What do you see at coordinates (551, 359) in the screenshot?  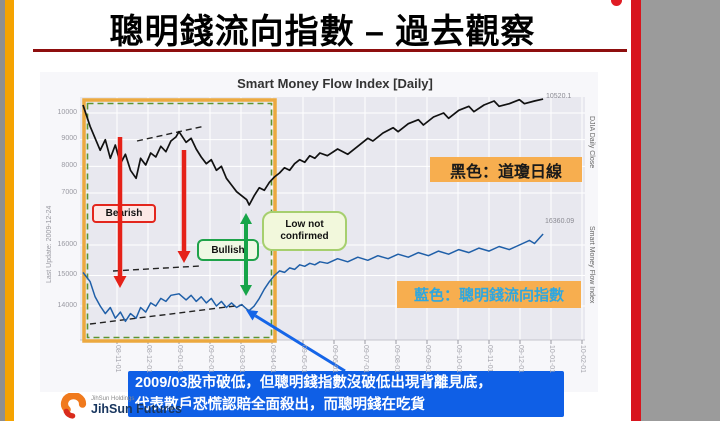 I see `x-tick-label: 10-01-01` at bounding box center [551, 359].